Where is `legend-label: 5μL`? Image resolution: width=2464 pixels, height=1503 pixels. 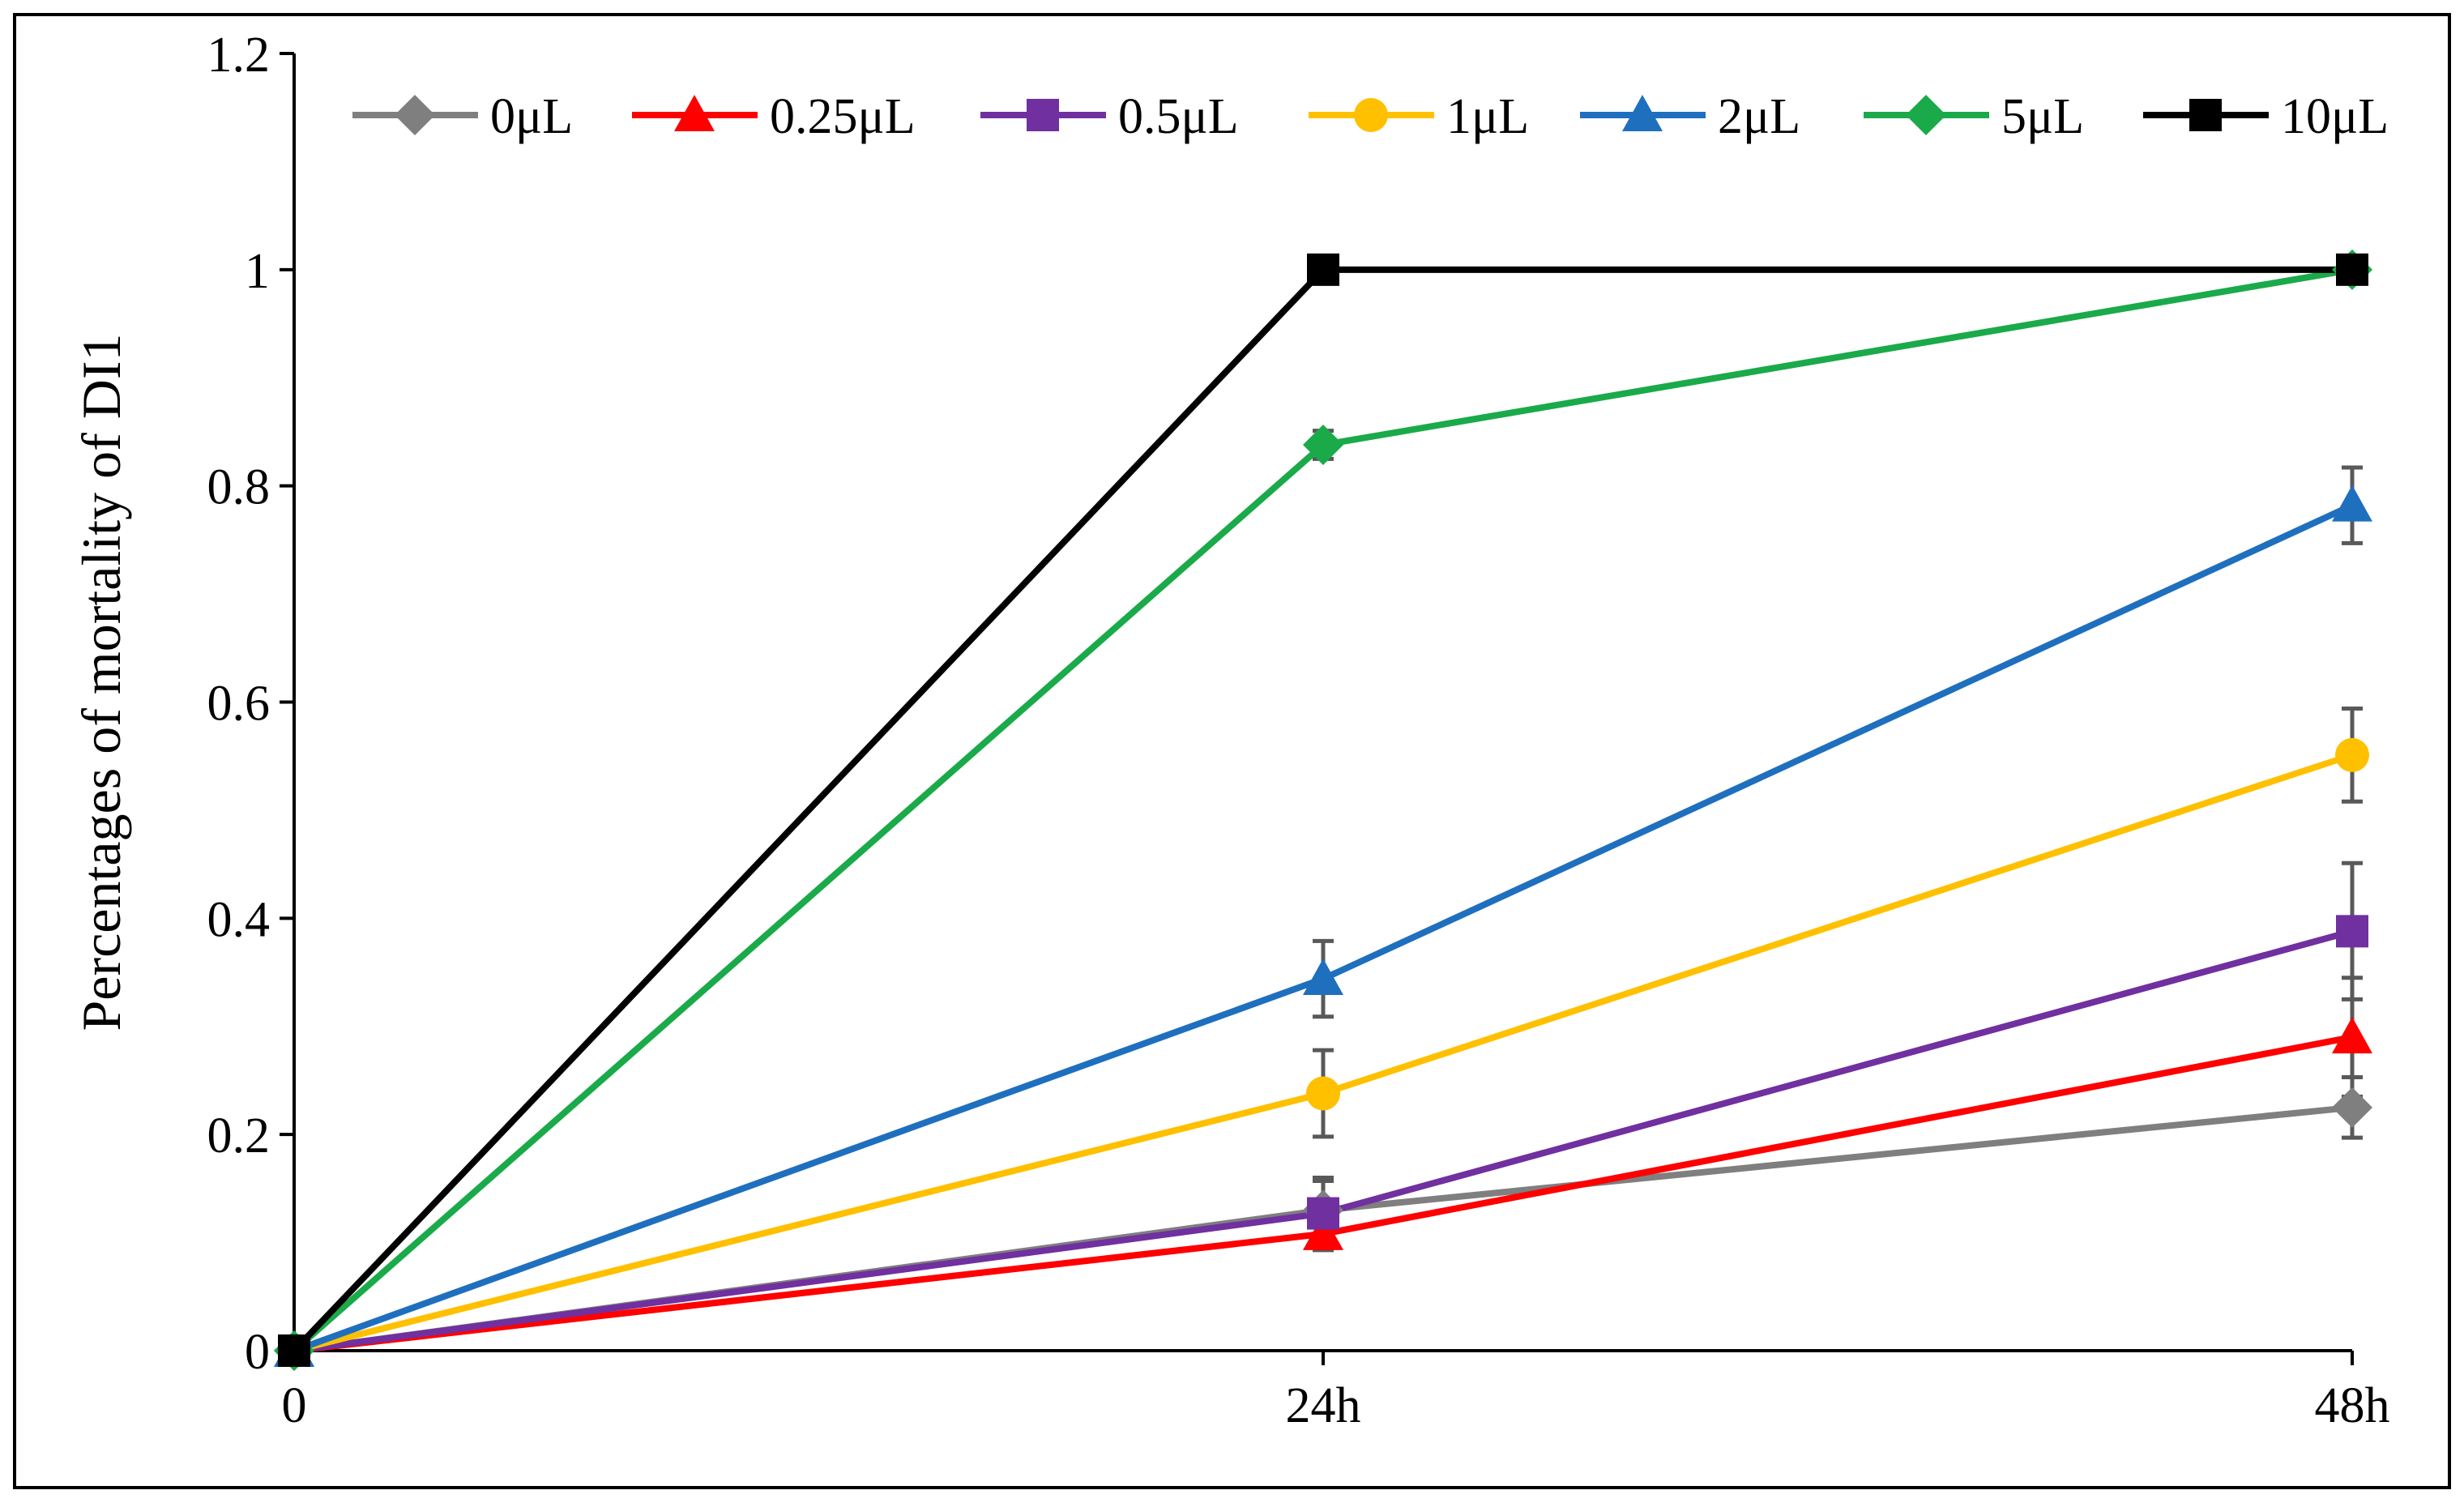
legend-label: 5μL is located at coordinates (2042, 116).